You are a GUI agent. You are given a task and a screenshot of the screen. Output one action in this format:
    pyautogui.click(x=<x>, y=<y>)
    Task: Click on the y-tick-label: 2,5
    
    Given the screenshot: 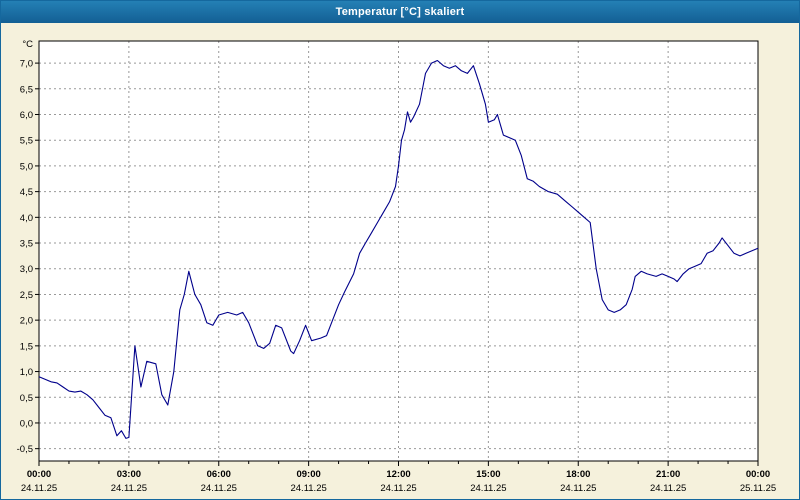 What is the action you would take?
    pyautogui.click(x=26, y=295)
    